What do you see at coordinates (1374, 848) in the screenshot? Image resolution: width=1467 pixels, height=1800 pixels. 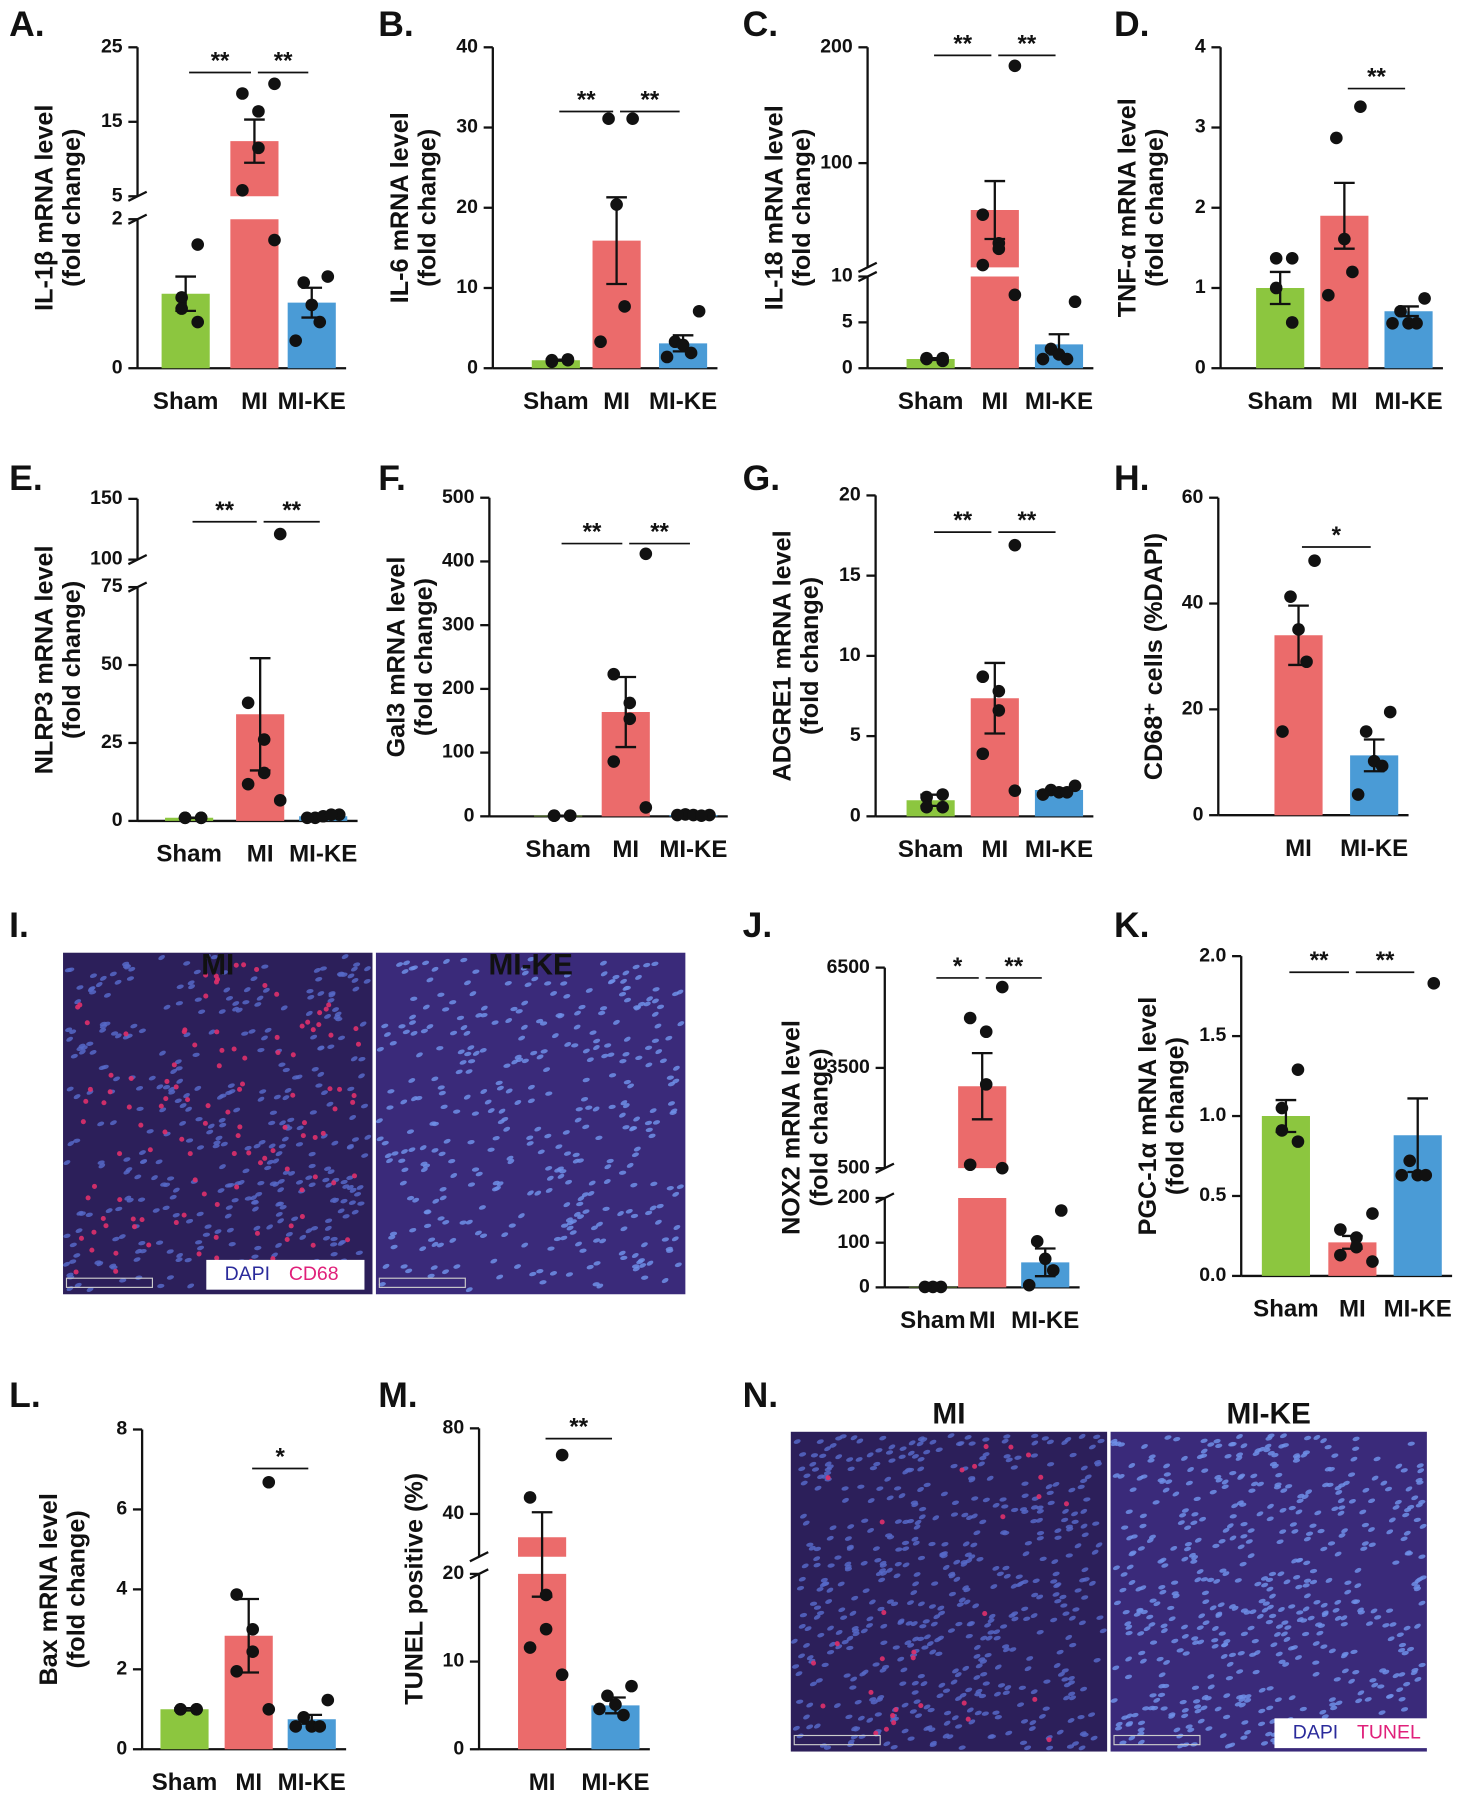 I see `x-tick-label: MI-KE` at bounding box center [1374, 848].